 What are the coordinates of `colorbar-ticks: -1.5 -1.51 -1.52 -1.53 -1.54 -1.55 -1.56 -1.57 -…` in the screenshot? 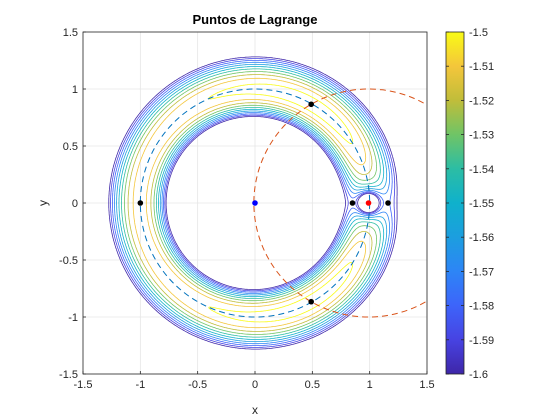 It's located at (470, 204).